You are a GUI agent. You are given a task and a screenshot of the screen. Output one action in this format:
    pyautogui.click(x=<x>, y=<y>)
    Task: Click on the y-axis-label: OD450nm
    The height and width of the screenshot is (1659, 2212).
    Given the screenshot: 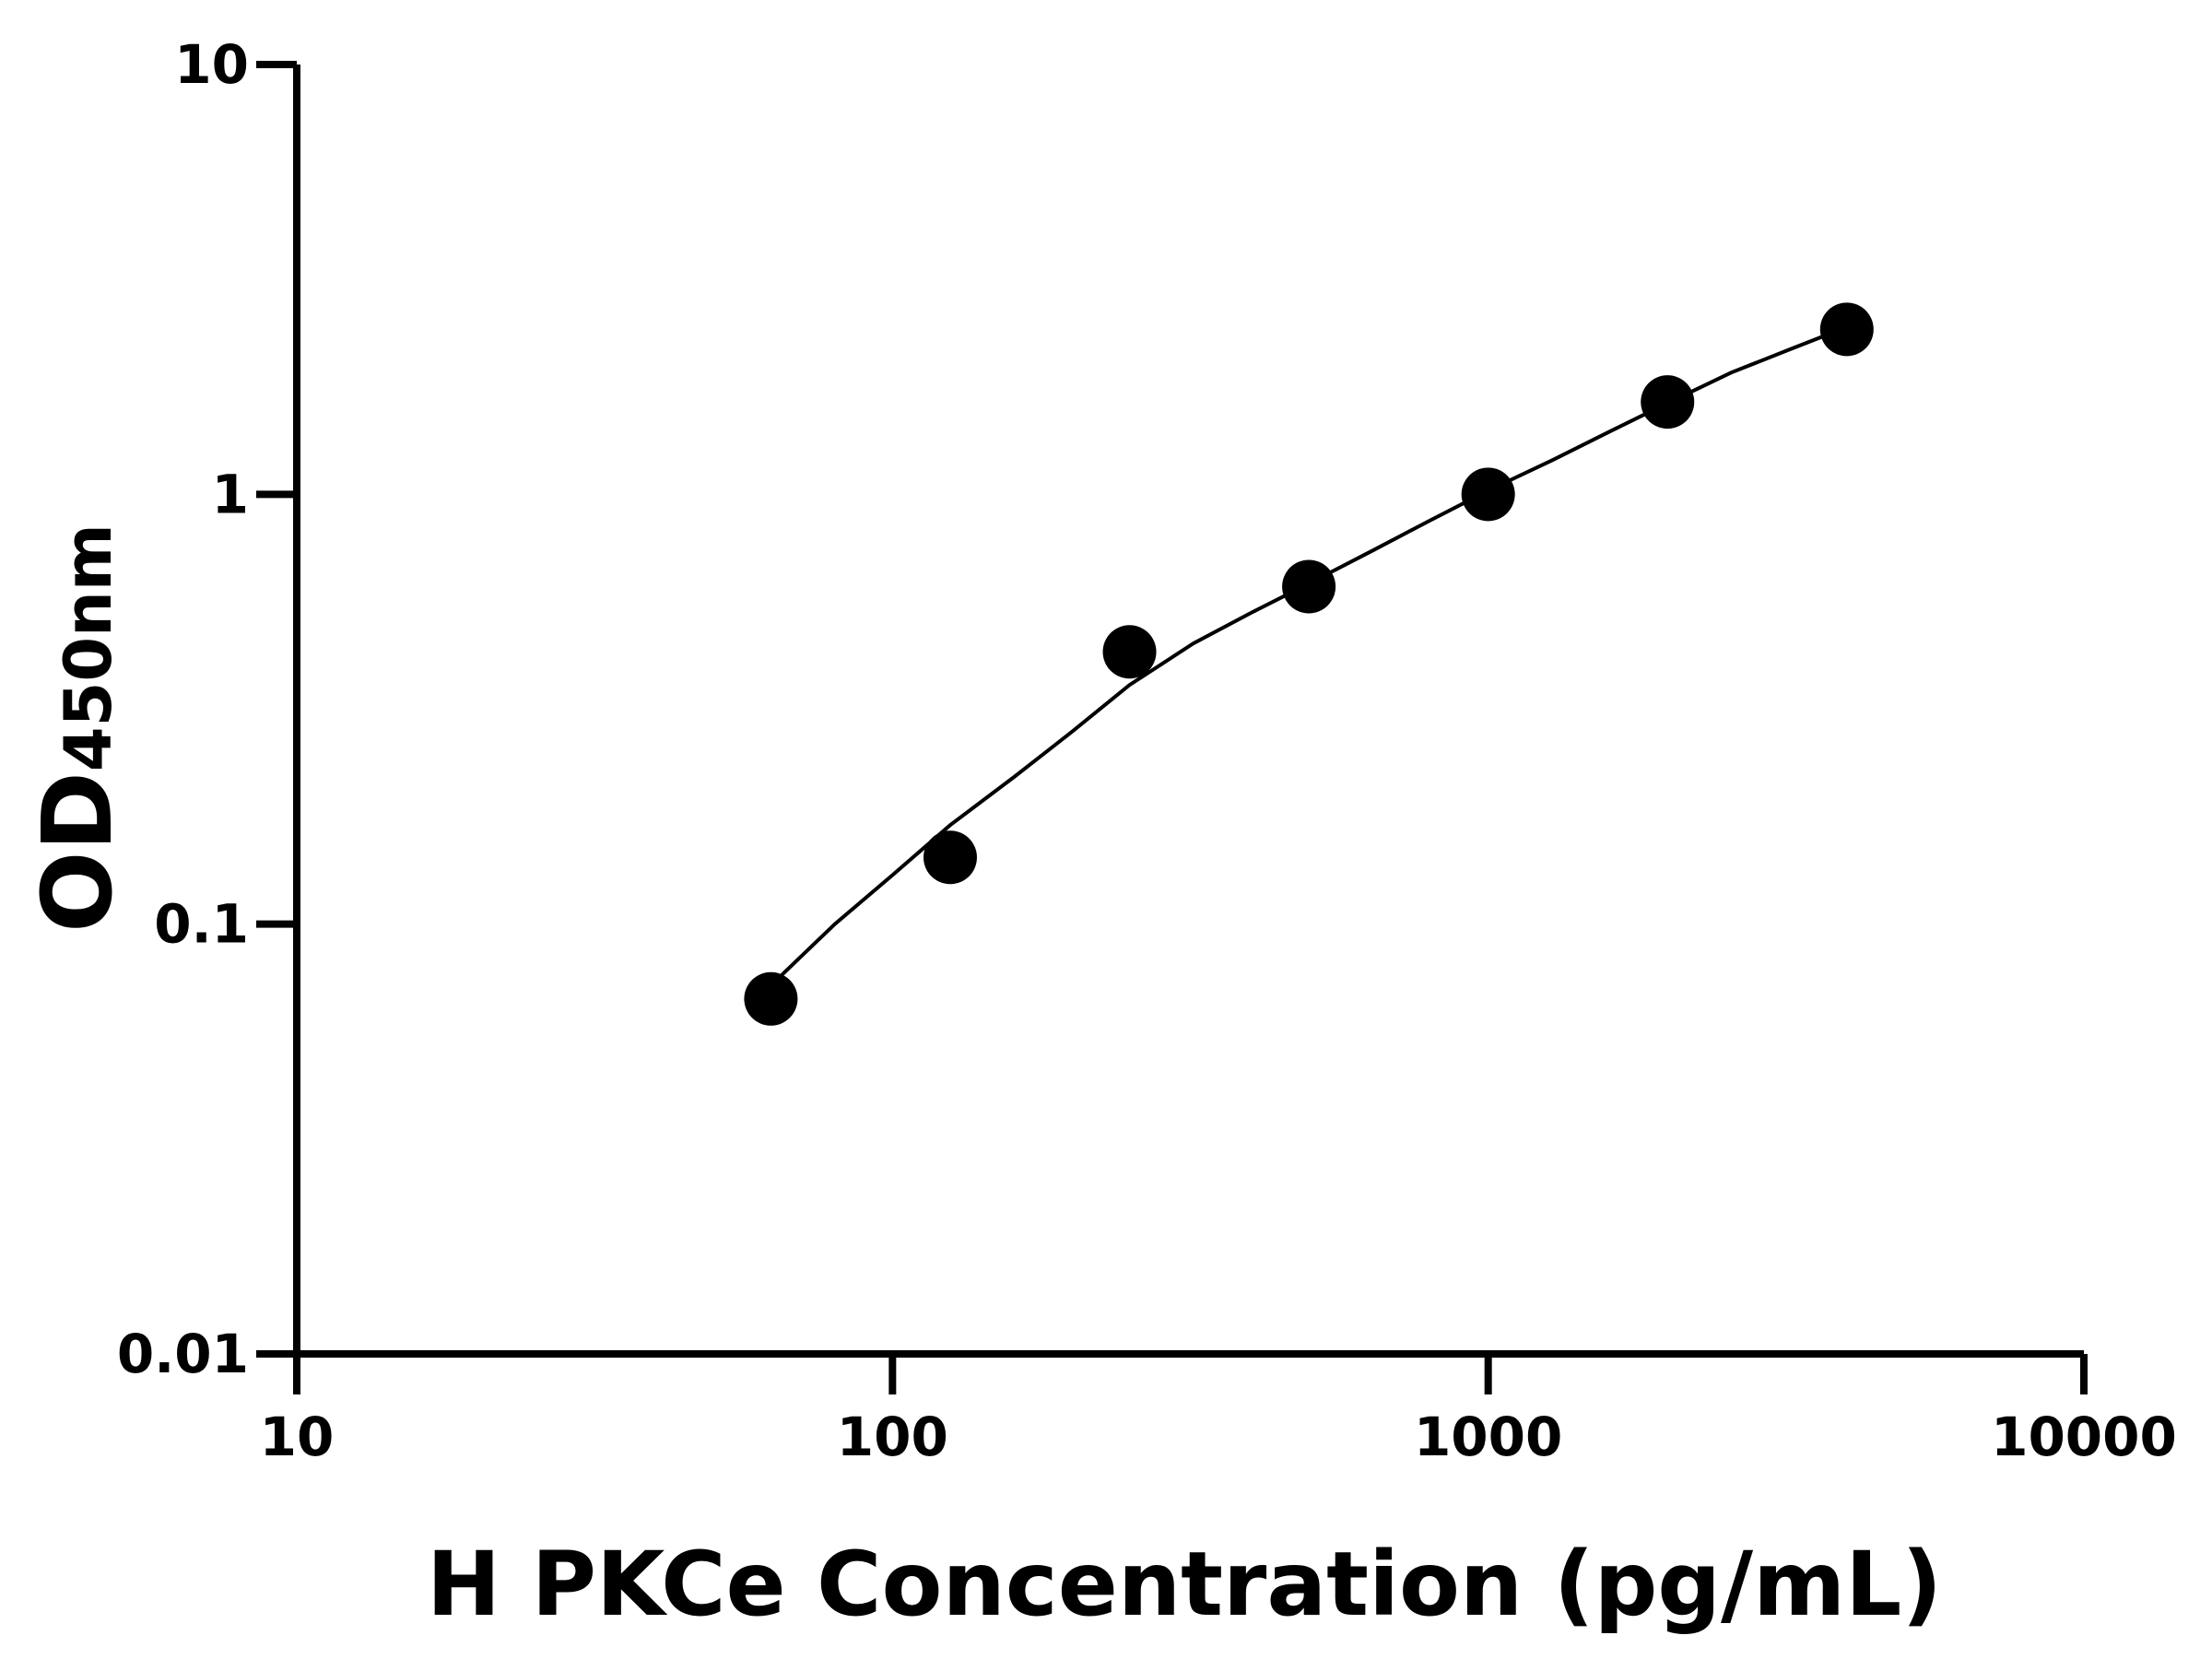 What is the action you would take?
    pyautogui.click(x=77, y=728)
    